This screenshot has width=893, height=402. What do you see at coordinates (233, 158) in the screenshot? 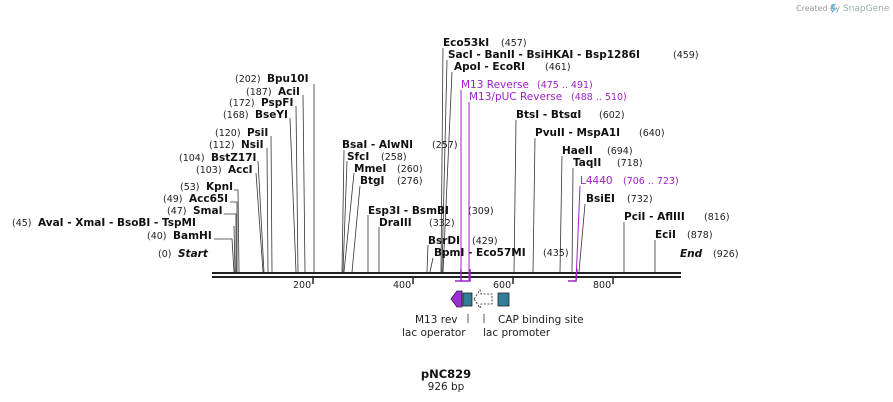
I see `site-label: BstZ17I` at bounding box center [233, 158].